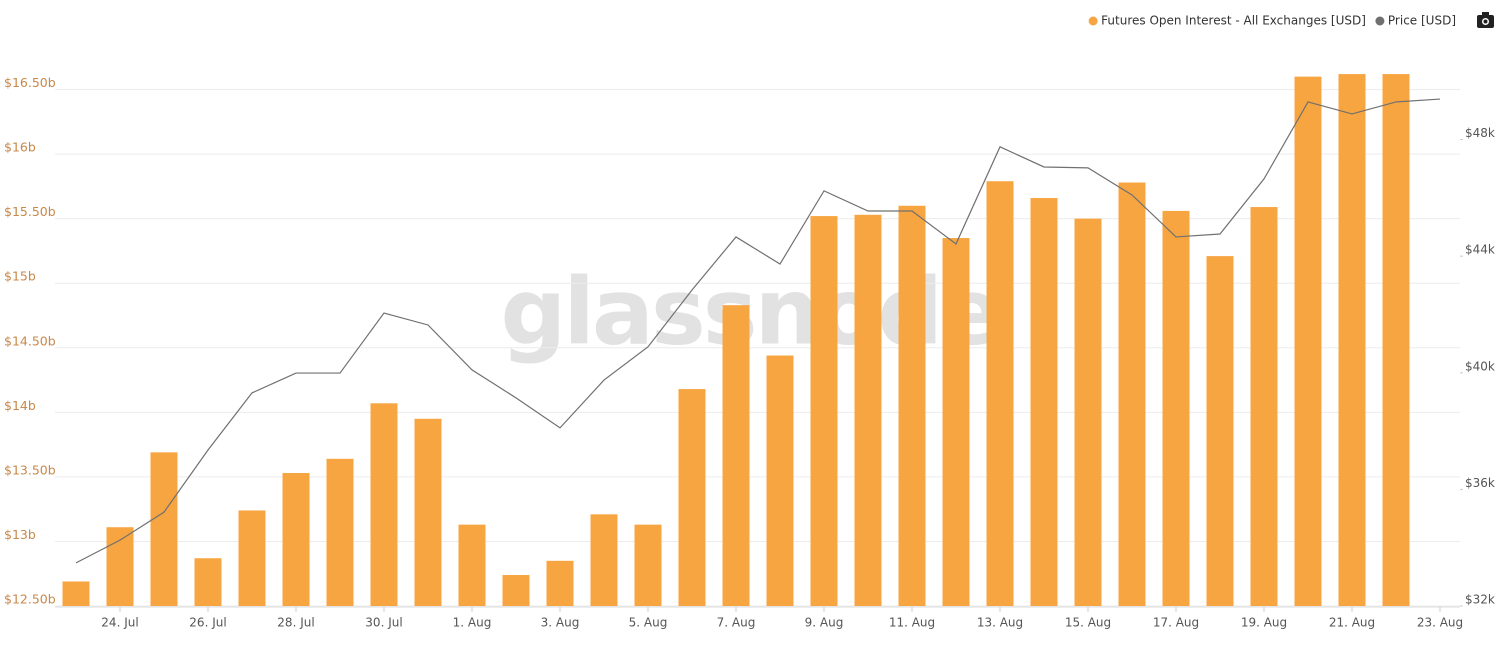 This screenshot has height=646, width=1502. What do you see at coordinates (1352, 623) in the screenshot?
I see `x-tick-label: 21. Aug` at bounding box center [1352, 623].